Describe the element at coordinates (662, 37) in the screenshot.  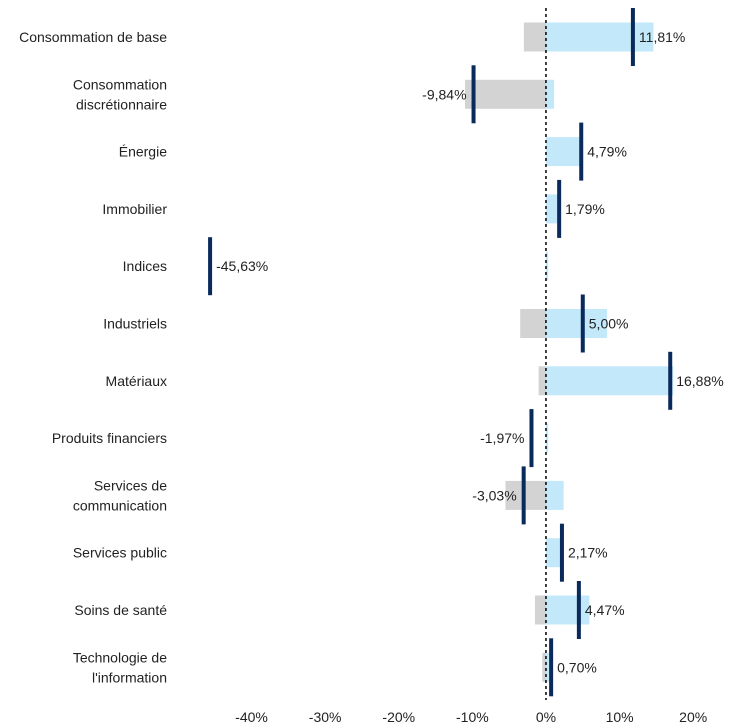
I see `value-label: 11,81%` at that location.